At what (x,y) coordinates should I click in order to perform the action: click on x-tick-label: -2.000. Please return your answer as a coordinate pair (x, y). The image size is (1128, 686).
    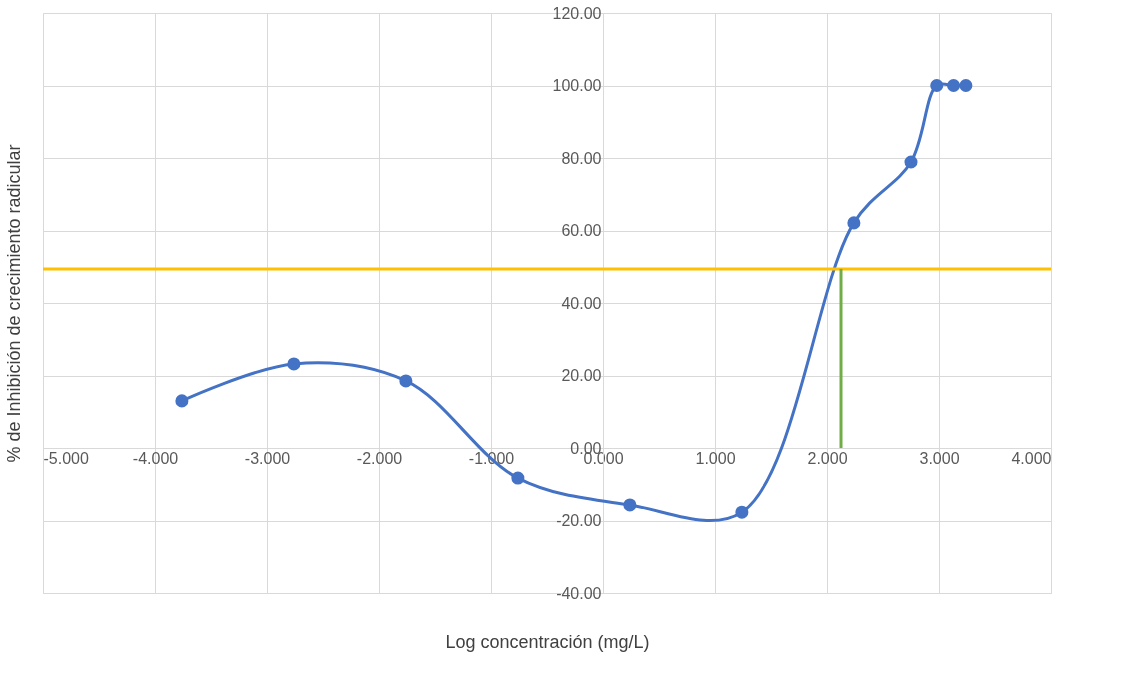
    Looking at the image, I should click on (379, 458).